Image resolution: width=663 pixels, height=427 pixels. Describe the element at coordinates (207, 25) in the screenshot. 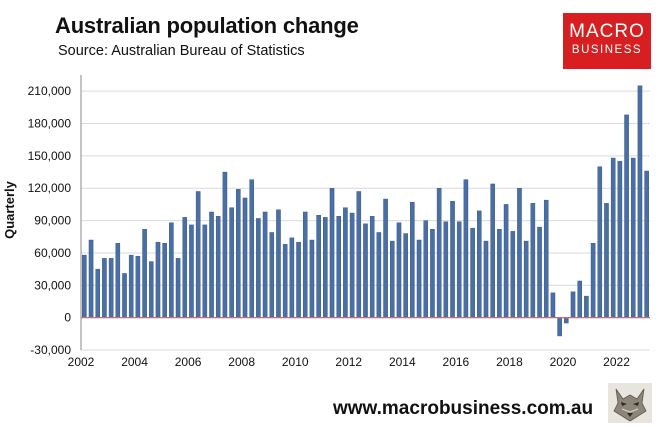

I see `chart-title: Australian population change` at that location.